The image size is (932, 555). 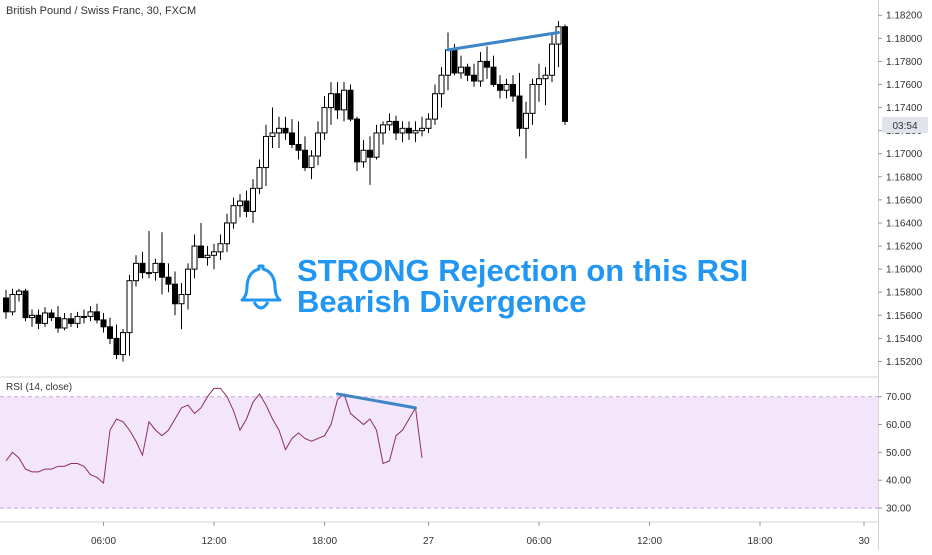 What do you see at coordinates (904, 16) in the screenshot?
I see `price-tick-label: 1.18200` at bounding box center [904, 16].